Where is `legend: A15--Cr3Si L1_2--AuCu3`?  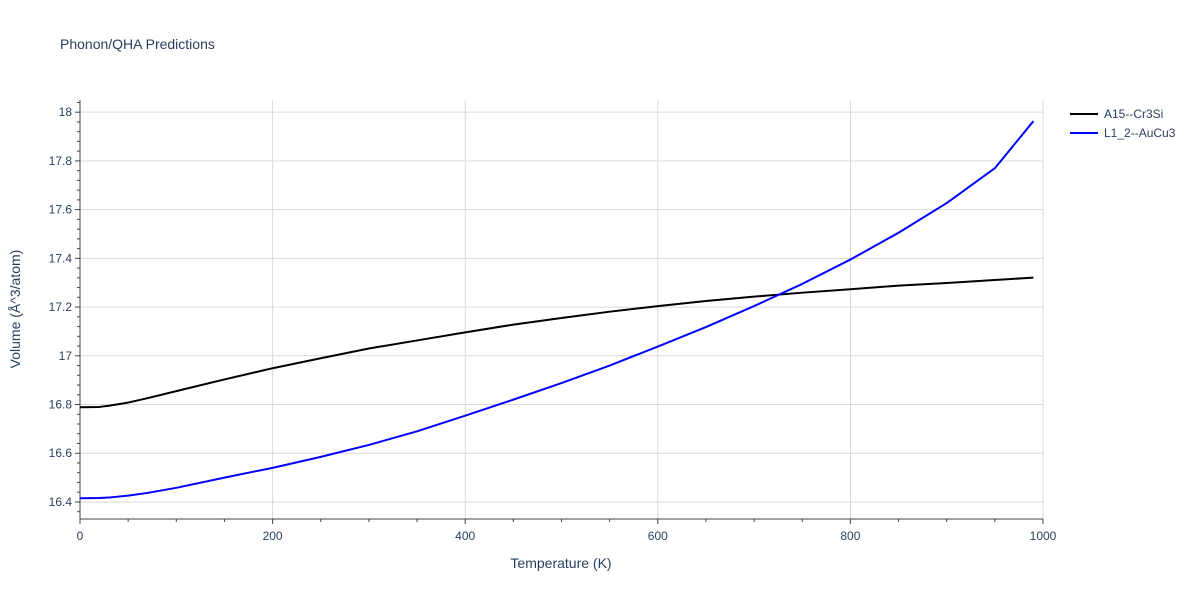
legend: A15--Cr3Si L1_2--AuCu3 is located at coordinates (1123, 123).